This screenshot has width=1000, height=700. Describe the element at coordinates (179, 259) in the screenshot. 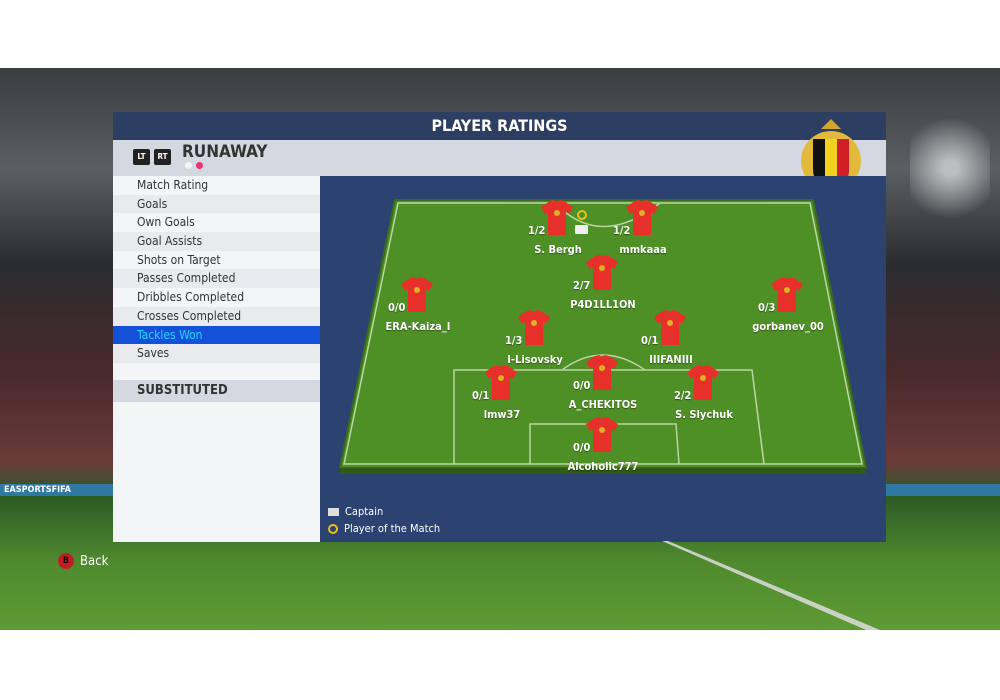

I see `stat-shots-on-target: Shots on Target` at that location.